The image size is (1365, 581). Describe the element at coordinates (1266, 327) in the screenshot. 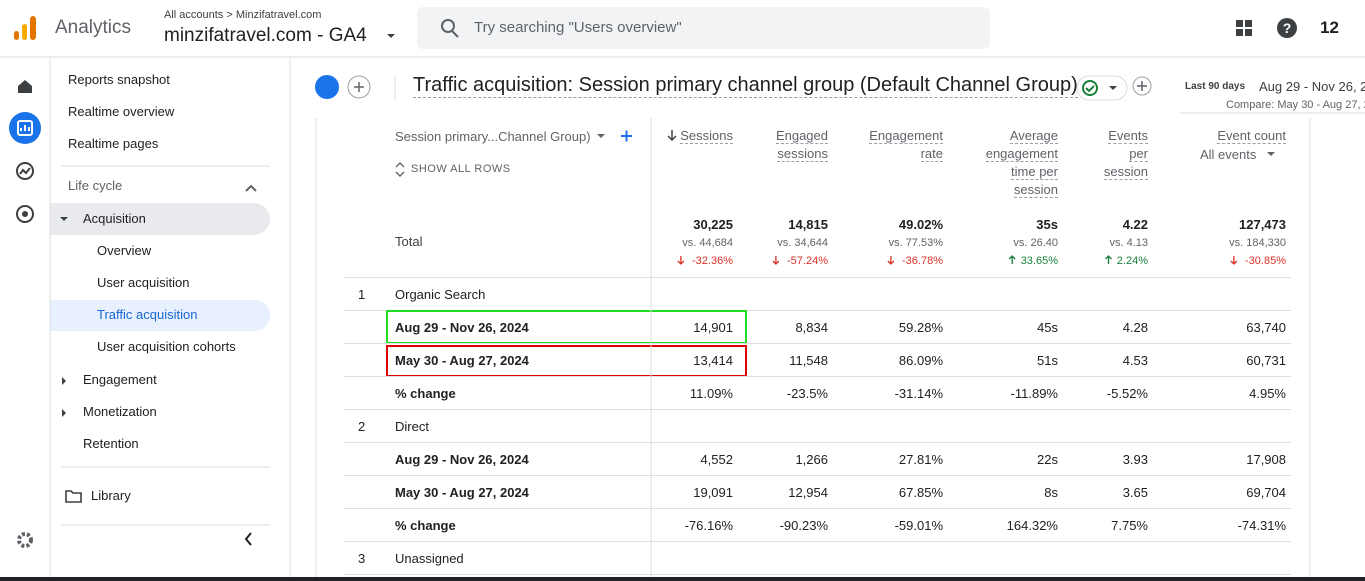

I see `cell: 63,740` at that location.